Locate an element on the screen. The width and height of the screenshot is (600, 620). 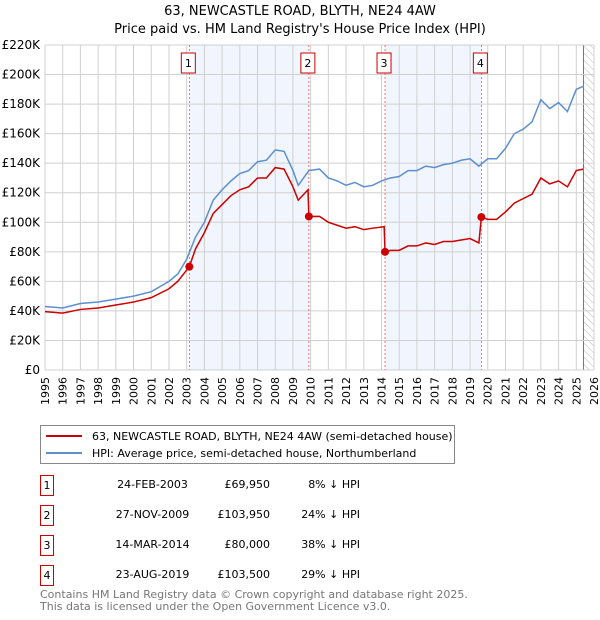
x-tick-label: 1999 is located at coordinates (116, 391).